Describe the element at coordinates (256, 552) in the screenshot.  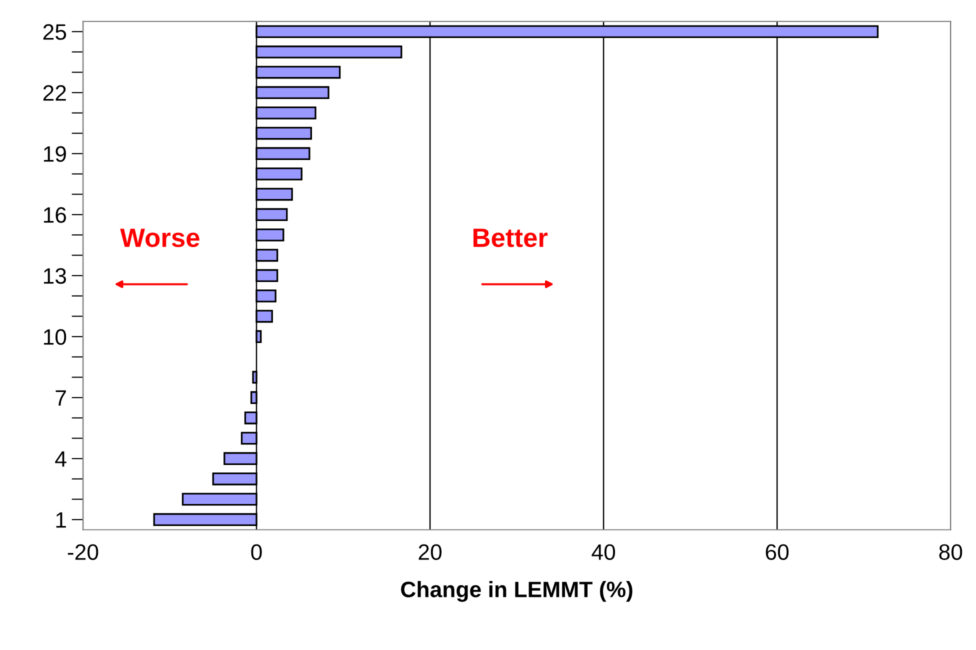
I see `x-tick-label: 0` at that location.